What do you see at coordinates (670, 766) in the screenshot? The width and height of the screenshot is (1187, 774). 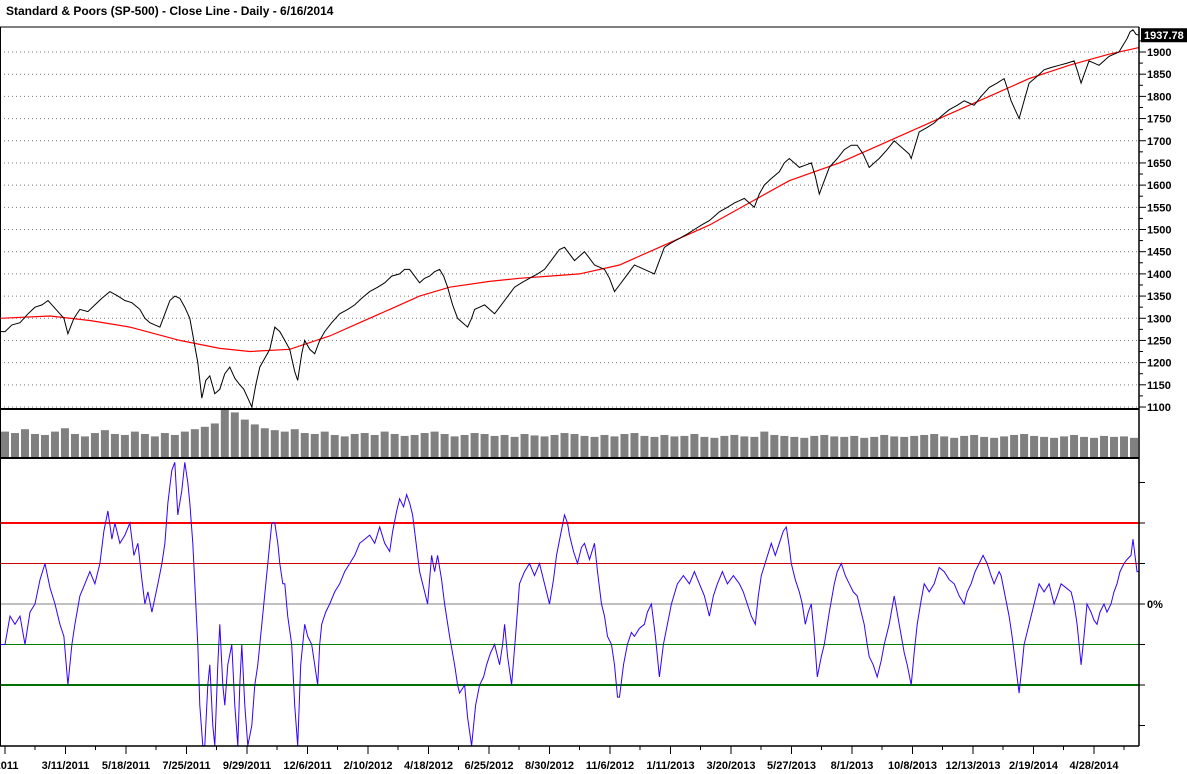 I see `x-tick-label: 1/11/2013` at bounding box center [670, 766].